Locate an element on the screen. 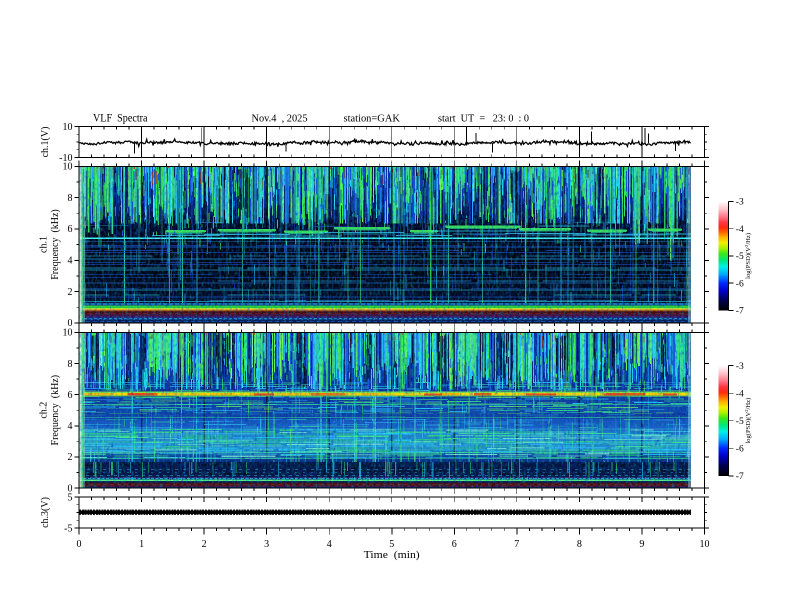  svg-text: Nov.4 , 2025 is located at coordinates (280, 119).